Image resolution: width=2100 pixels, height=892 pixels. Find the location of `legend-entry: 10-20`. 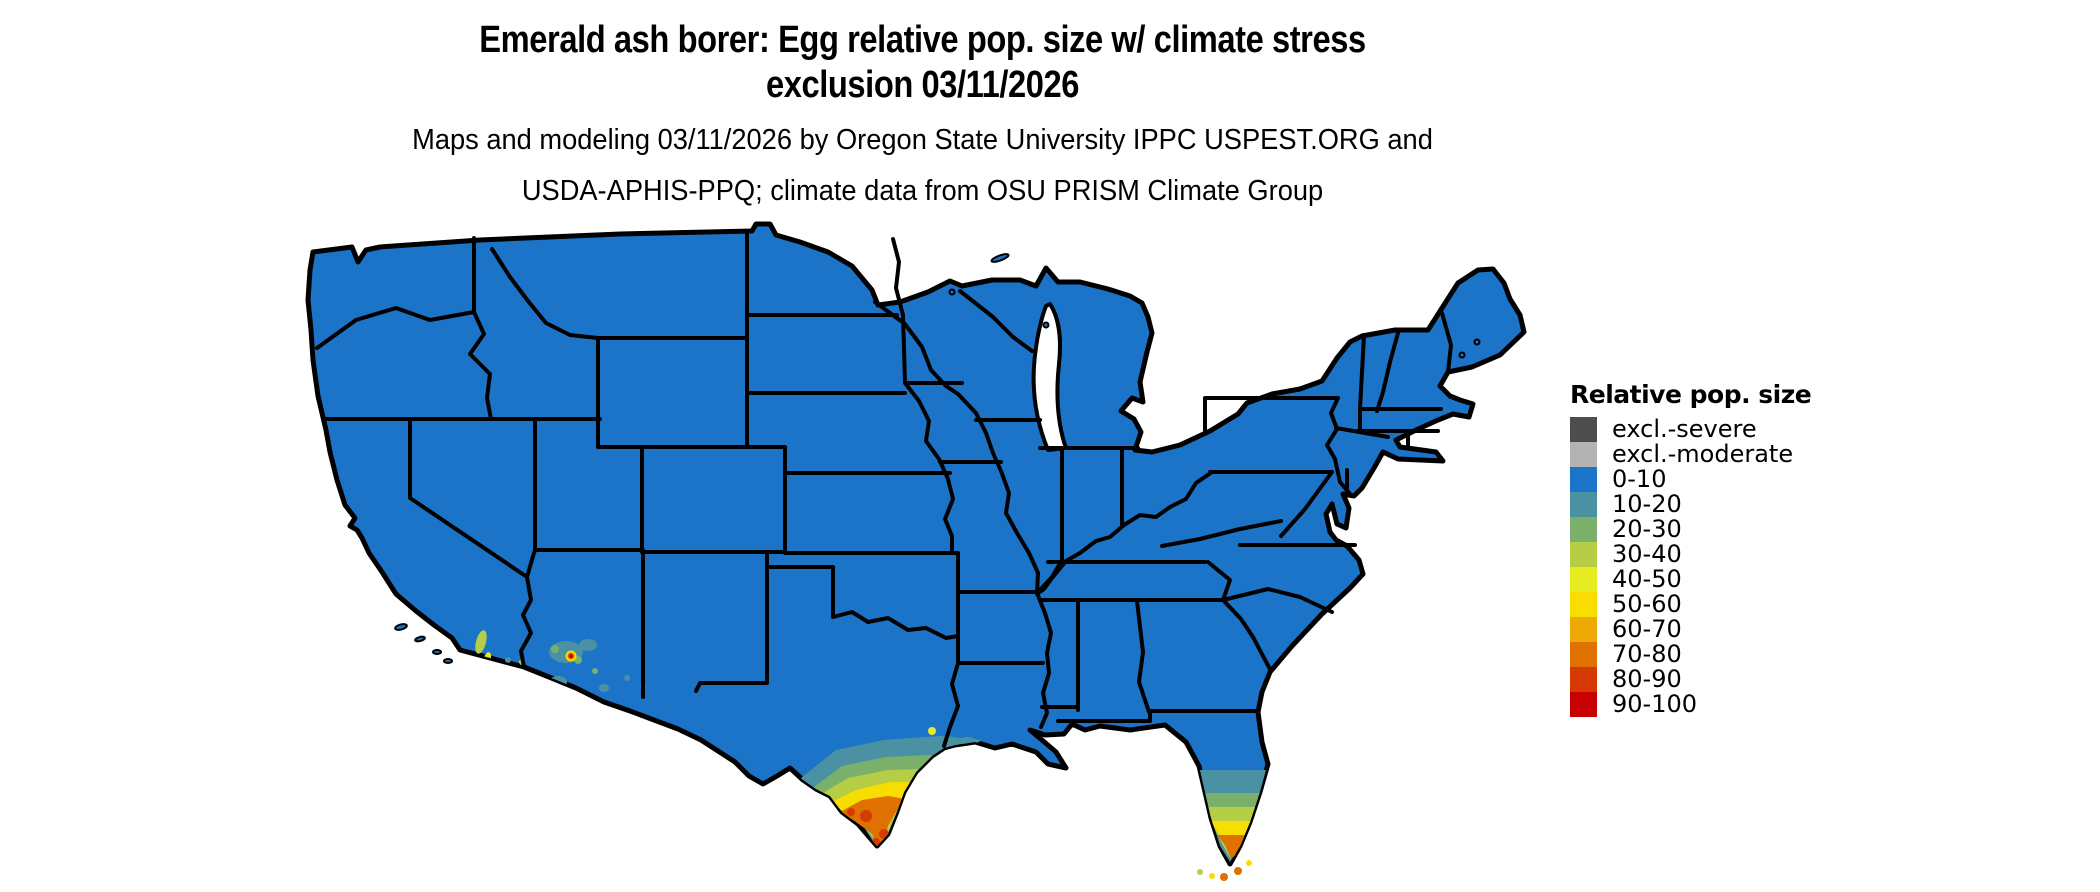

legend-entry: 10-20 is located at coordinates (1690, 504).